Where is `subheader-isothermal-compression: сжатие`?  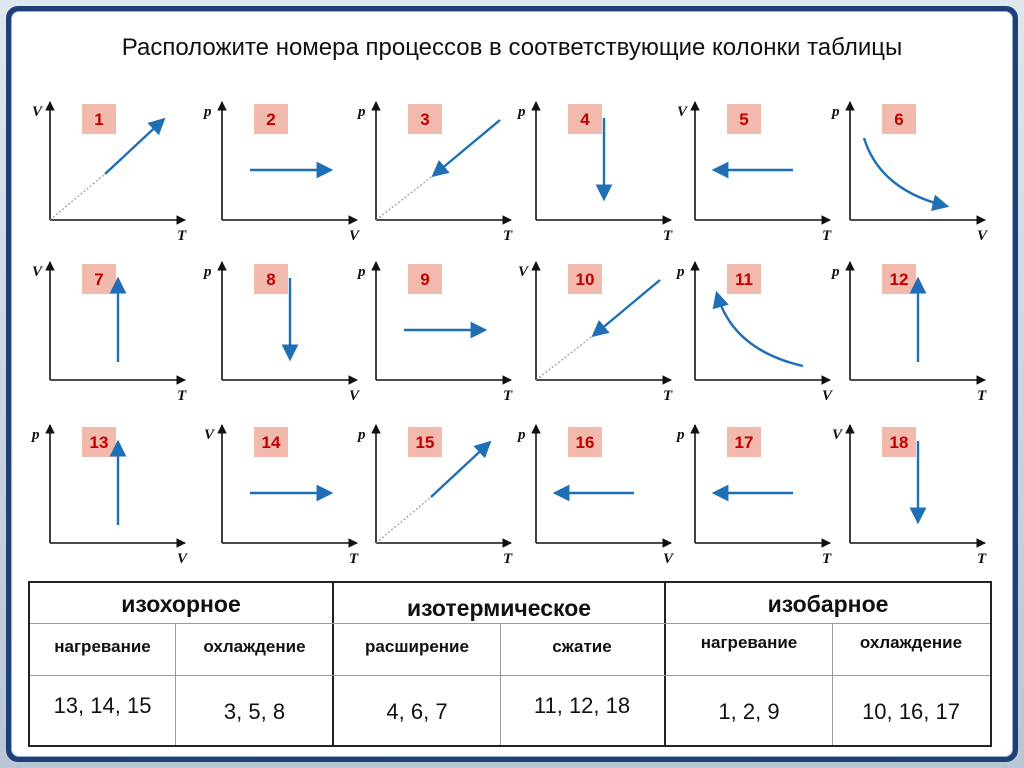
subheader-isothermal-compression: сжатие is located at coordinates (582, 646).